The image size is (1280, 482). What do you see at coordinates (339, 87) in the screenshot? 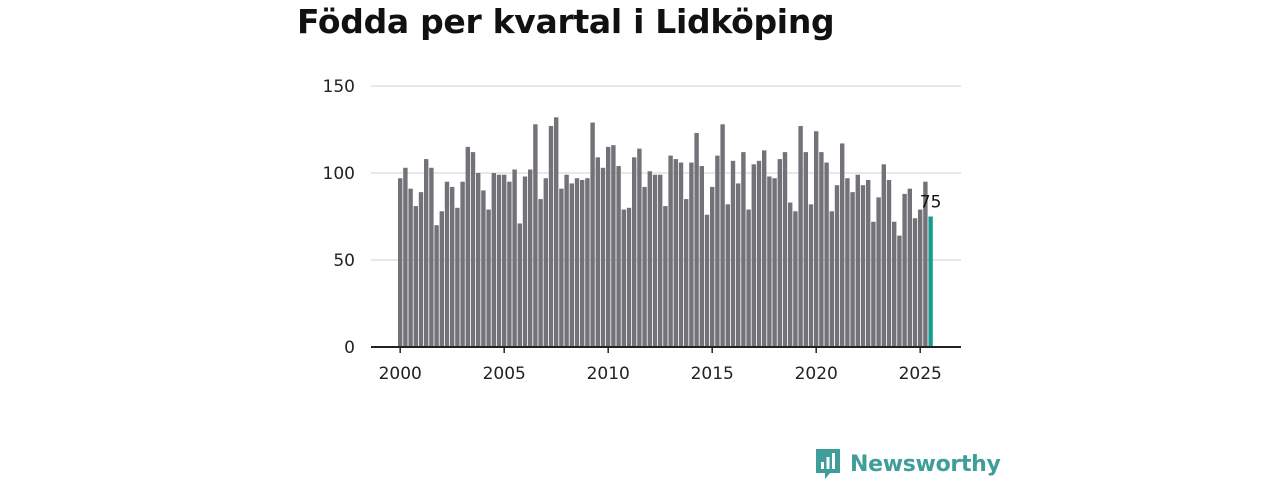
I see `y-tick-label: 150` at bounding box center [339, 87].